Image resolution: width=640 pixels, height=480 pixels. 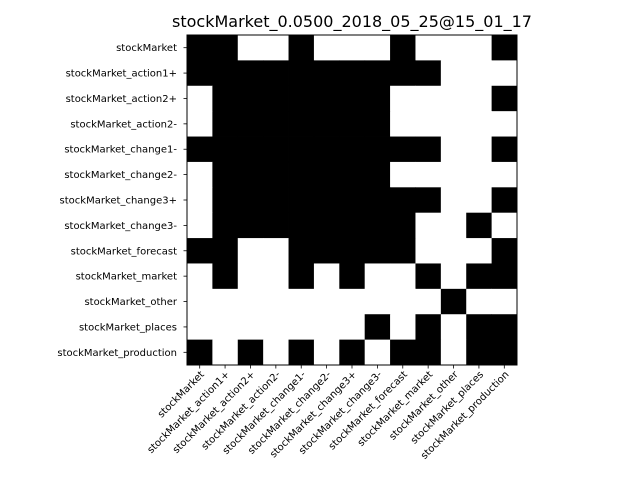 What do you see at coordinates (504, 149) in the screenshot?
I see `heatmap-cell-r4-c12` at bounding box center [504, 149].